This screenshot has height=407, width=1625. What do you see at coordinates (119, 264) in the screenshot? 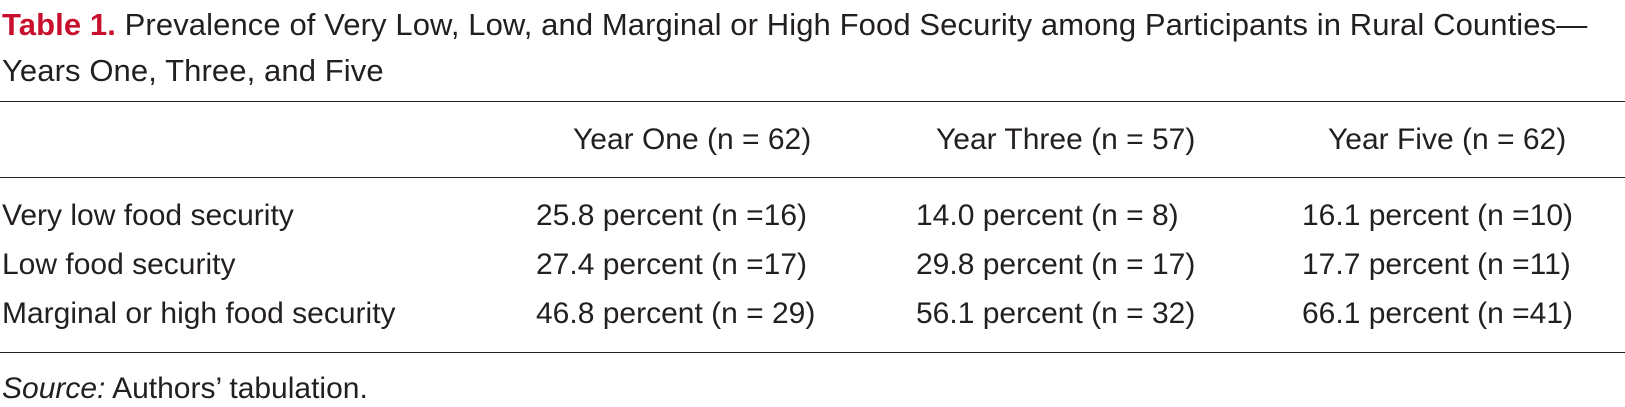
I see `row-label-low: Low food security` at bounding box center [119, 264].